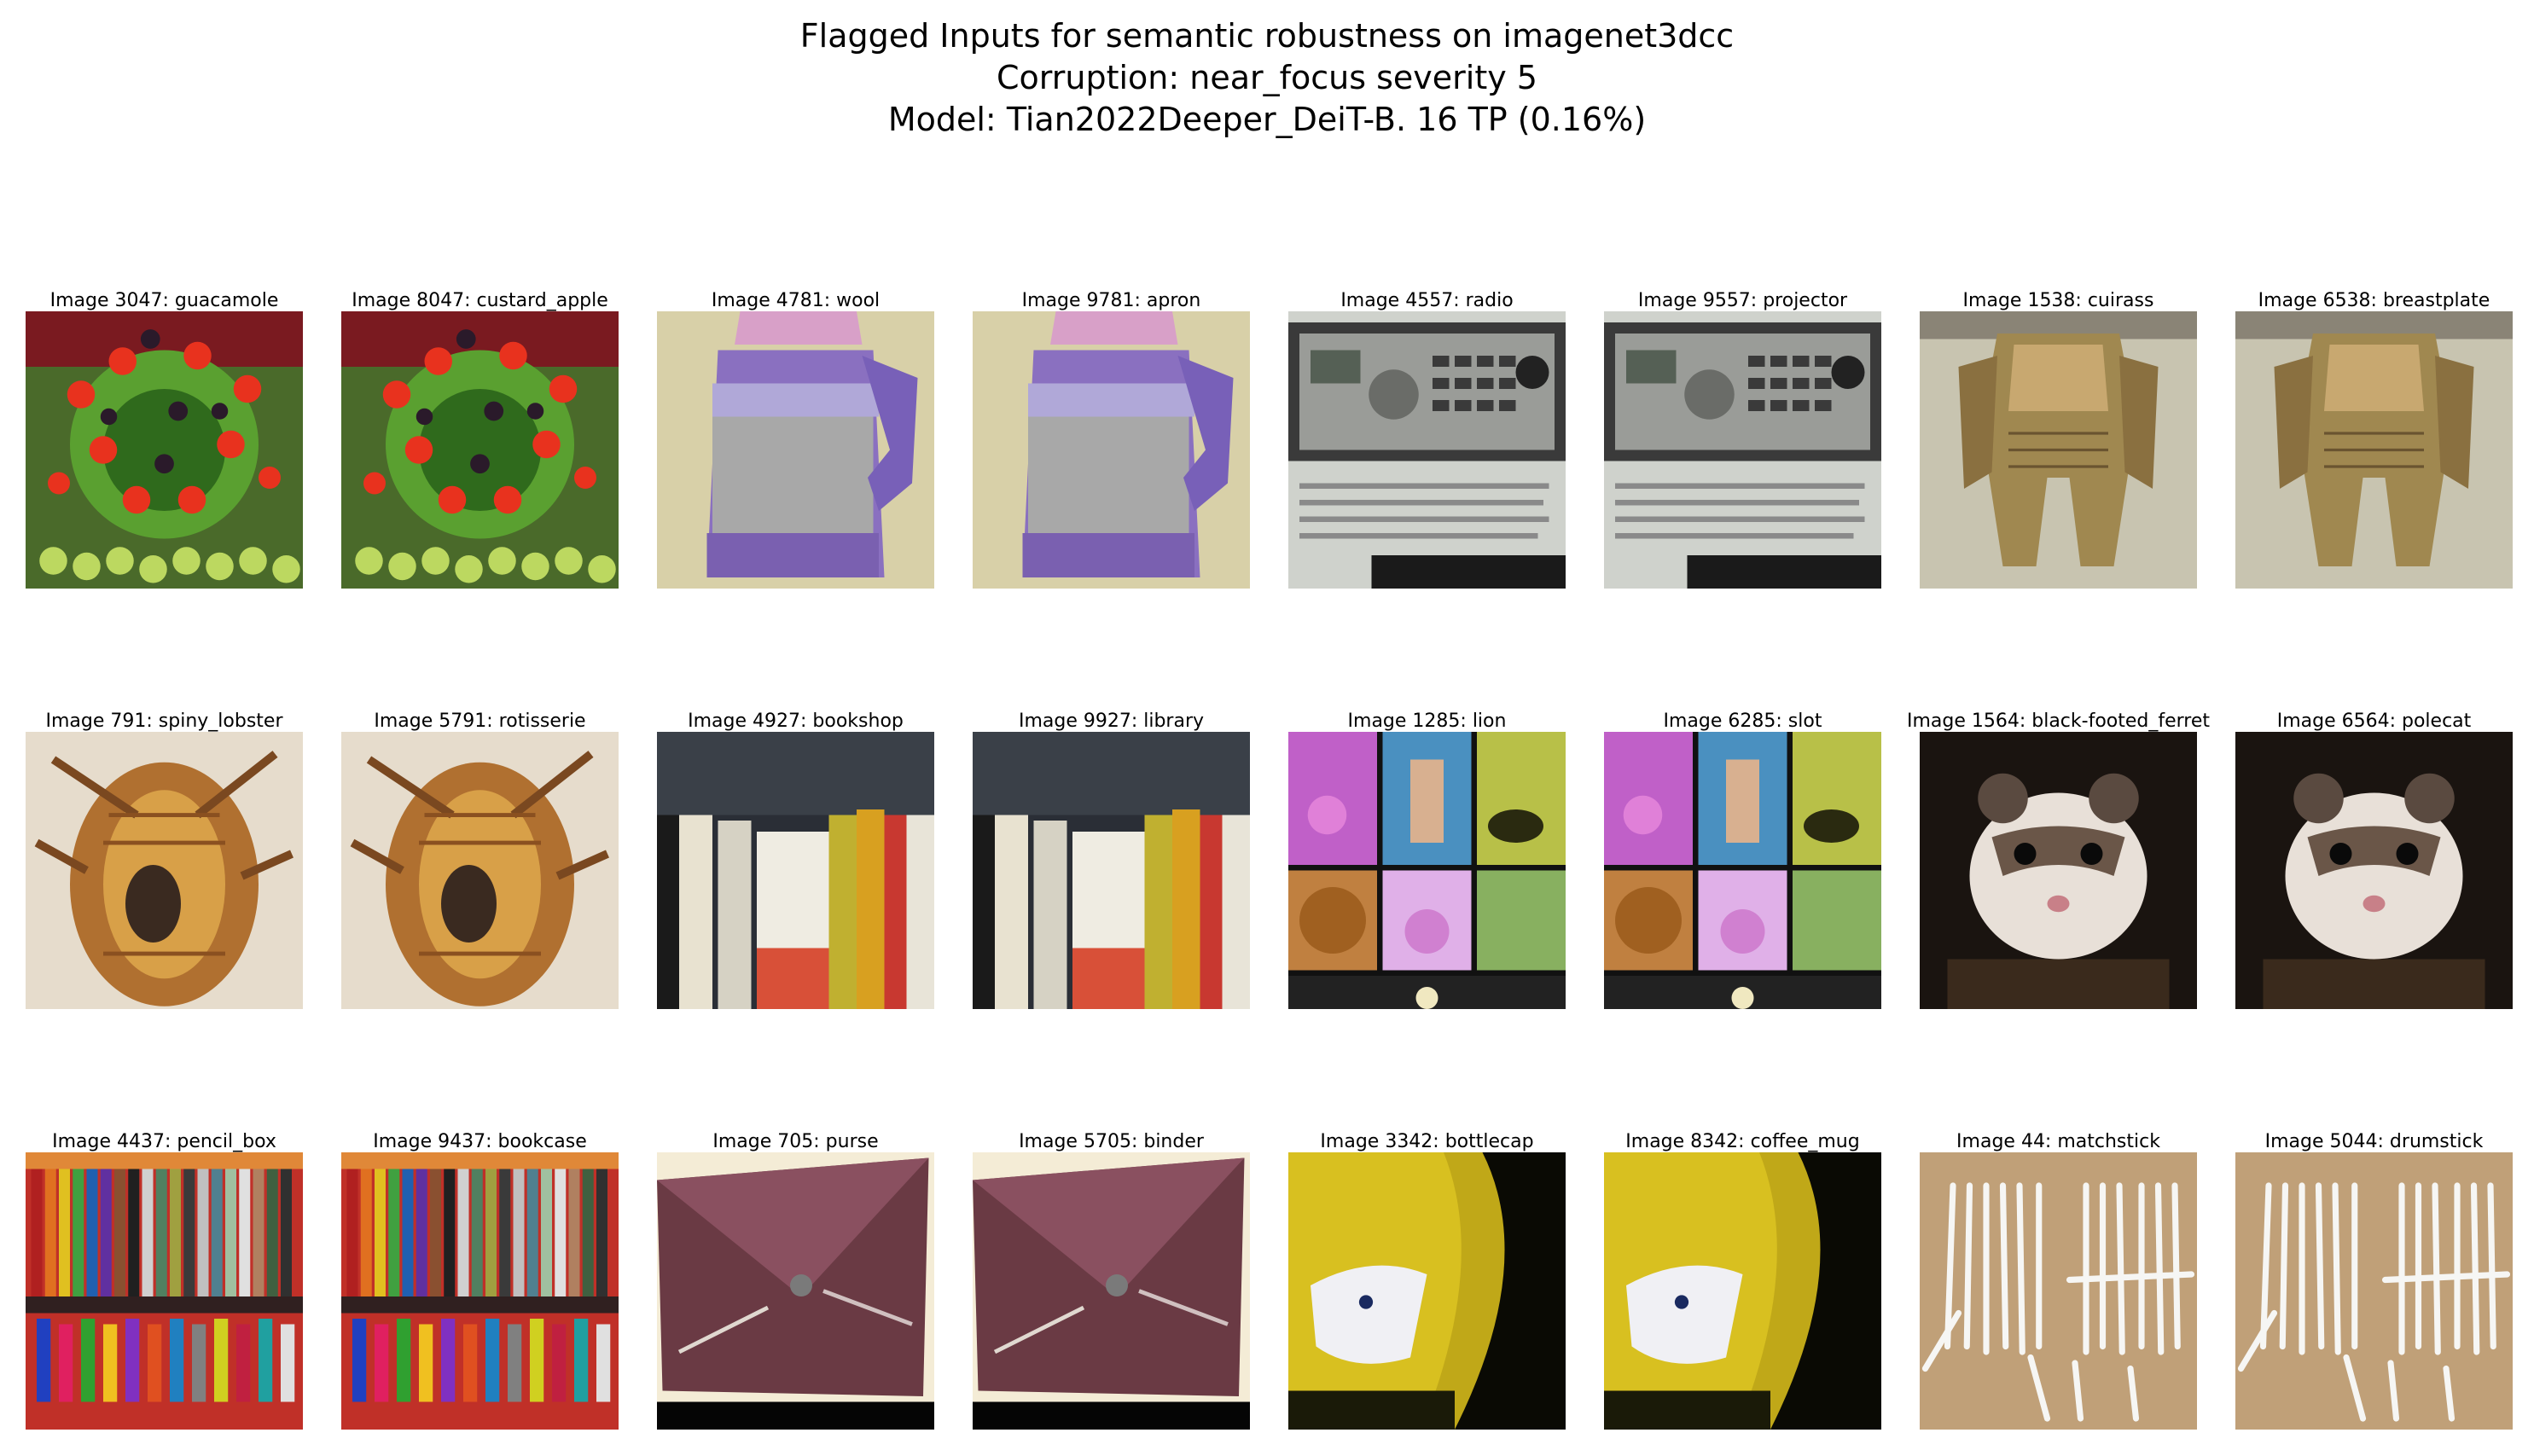 The width and height of the screenshot is (2534, 1456). I want to click on image-caption: Image 9437: bookcase, so click(480, 1141).